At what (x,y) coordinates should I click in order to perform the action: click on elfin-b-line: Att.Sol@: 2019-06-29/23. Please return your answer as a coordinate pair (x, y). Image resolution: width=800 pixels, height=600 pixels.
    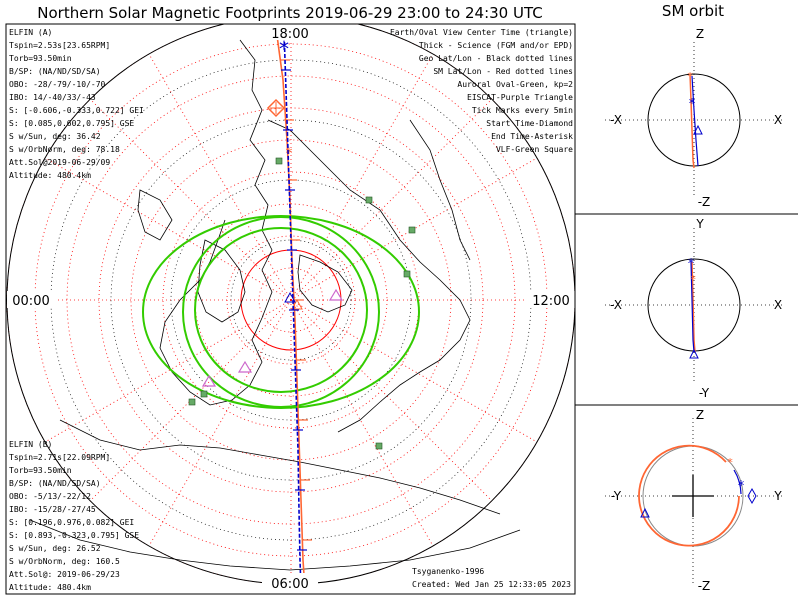
    Looking at the image, I should click on (64, 574).